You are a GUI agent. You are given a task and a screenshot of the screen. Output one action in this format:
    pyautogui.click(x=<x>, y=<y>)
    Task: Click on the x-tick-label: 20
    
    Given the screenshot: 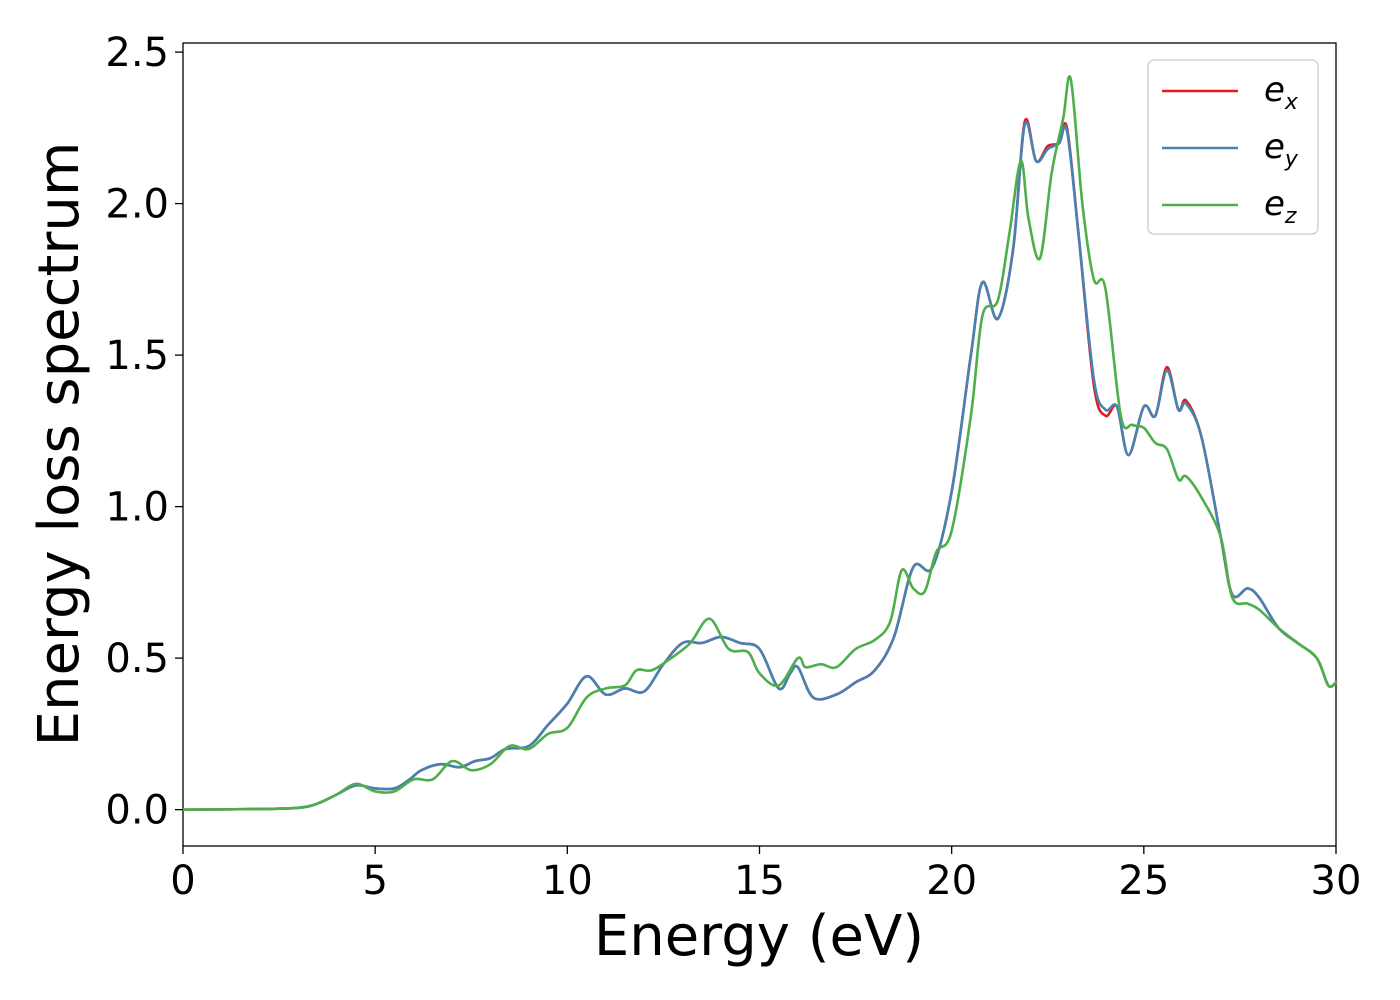 What is the action you would take?
    pyautogui.click(x=951, y=881)
    